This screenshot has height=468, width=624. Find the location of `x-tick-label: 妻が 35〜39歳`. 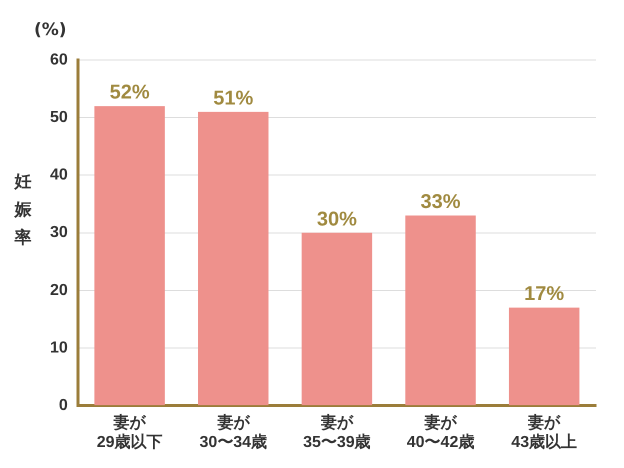

x-tick-label: 妻が 35〜39歳 is located at coordinates (337, 432).